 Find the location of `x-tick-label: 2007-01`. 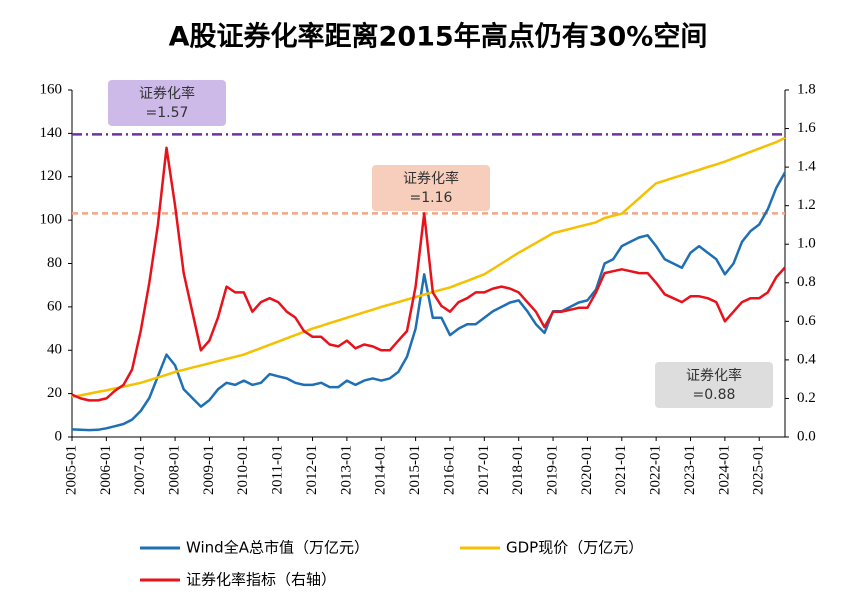

x-tick-label: 2007-01 is located at coordinates (140, 470).